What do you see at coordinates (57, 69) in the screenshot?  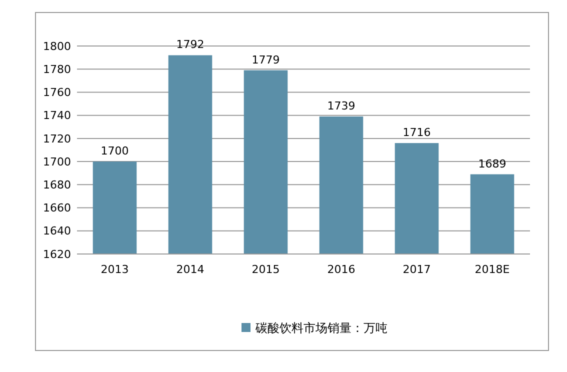 I see `y-tick-label: 1780` at bounding box center [57, 69].